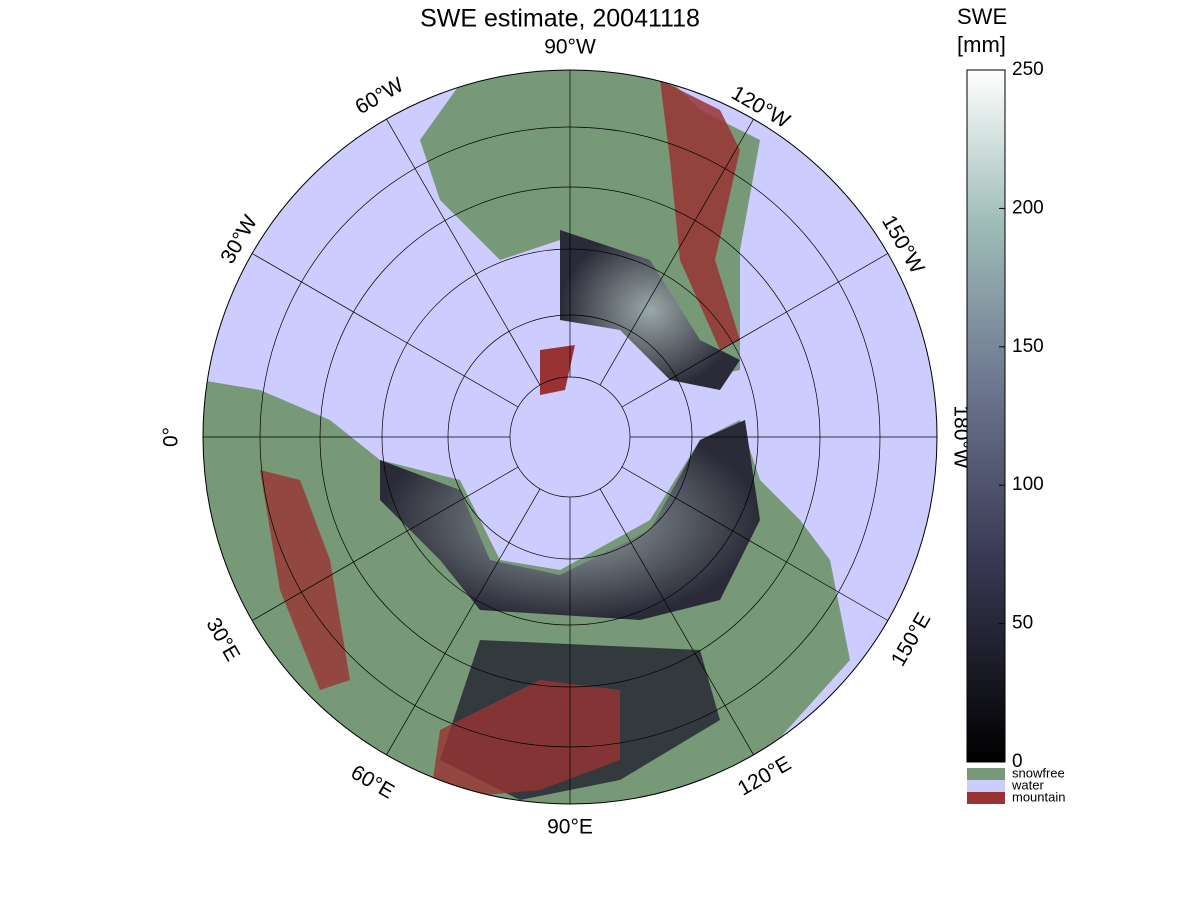  I want to click on meridian-label: 0°, so click(171, 437).